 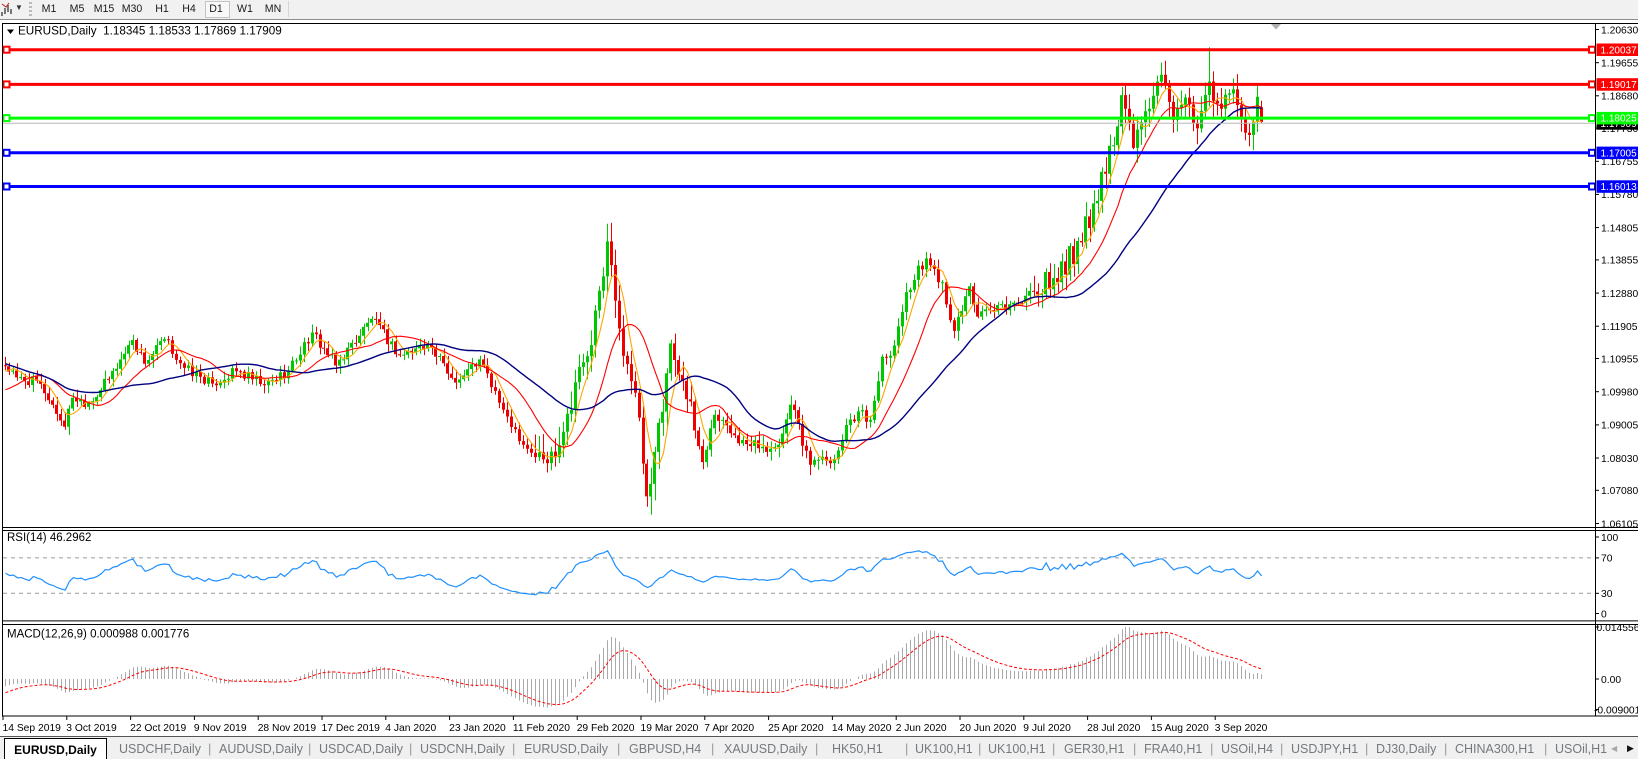 I want to click on svg-text: 1.13855, so click(x=1619, y=261).